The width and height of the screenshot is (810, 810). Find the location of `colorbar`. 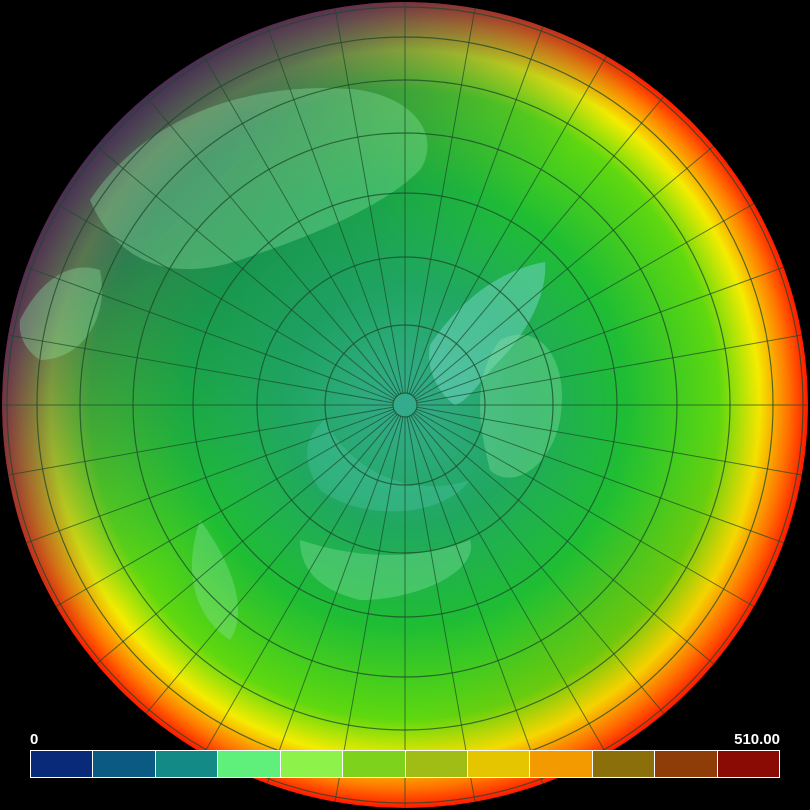

colorbar is located at coordinates (405, 764).